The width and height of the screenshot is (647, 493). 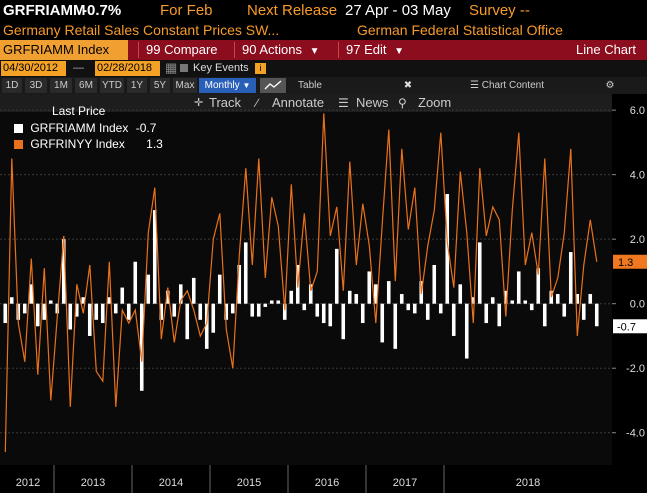 I want to click on pencil-icon: ∕, so click(x=257, y=103).